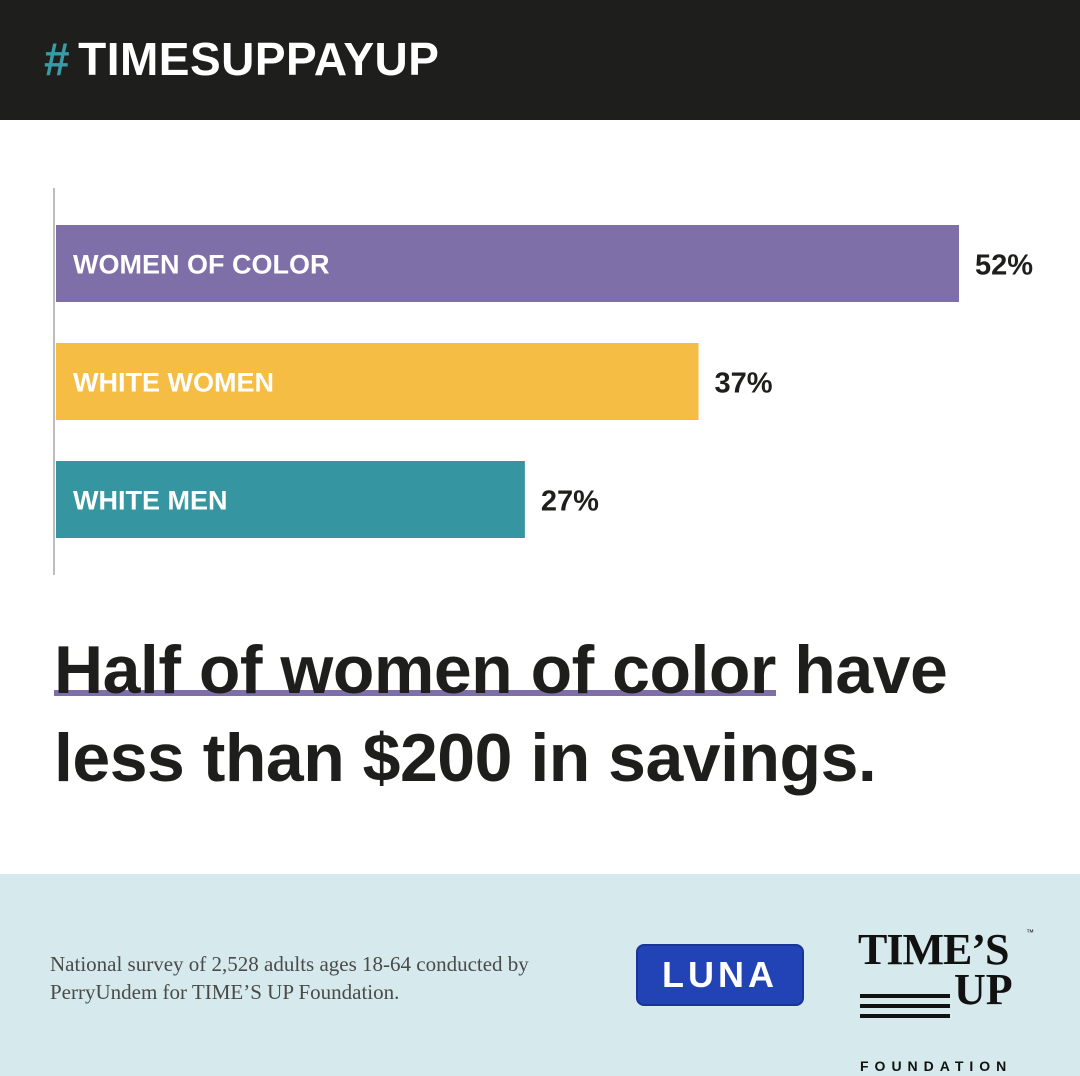  I want to click on headline-rest: have less than $200 in savings., so click(501, 714).